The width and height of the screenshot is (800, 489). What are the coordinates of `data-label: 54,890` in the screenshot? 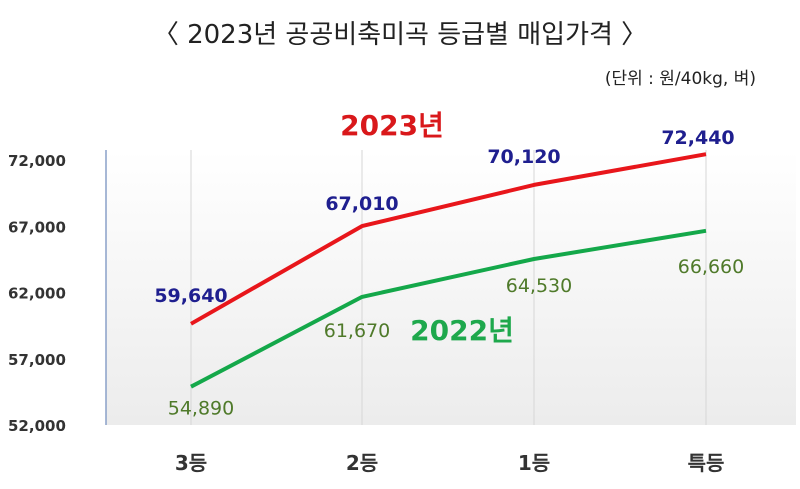 It's located at (201, 409).